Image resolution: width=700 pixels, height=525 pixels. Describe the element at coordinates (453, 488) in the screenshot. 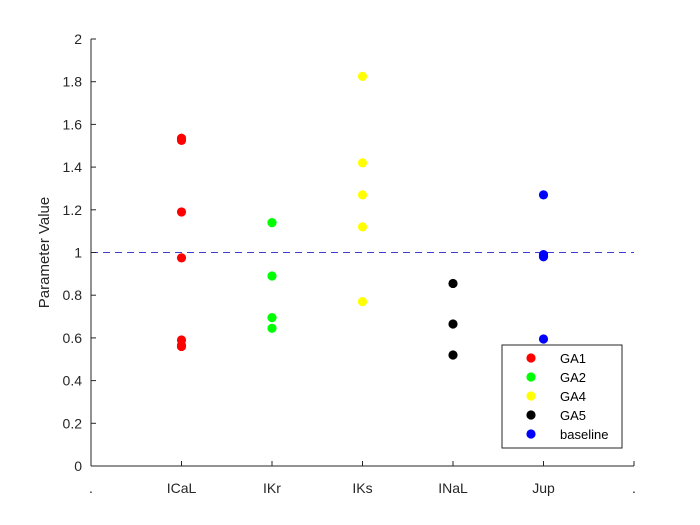

I see `x-tick-label: INaL` at that location.